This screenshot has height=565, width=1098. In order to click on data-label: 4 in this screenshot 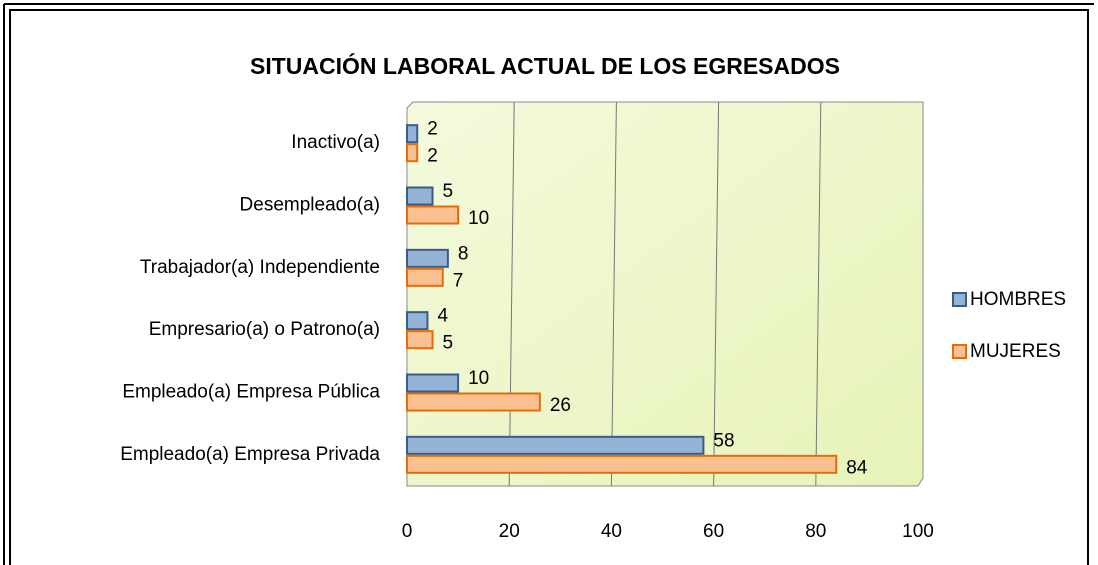, I will do `click(442, 316)`.